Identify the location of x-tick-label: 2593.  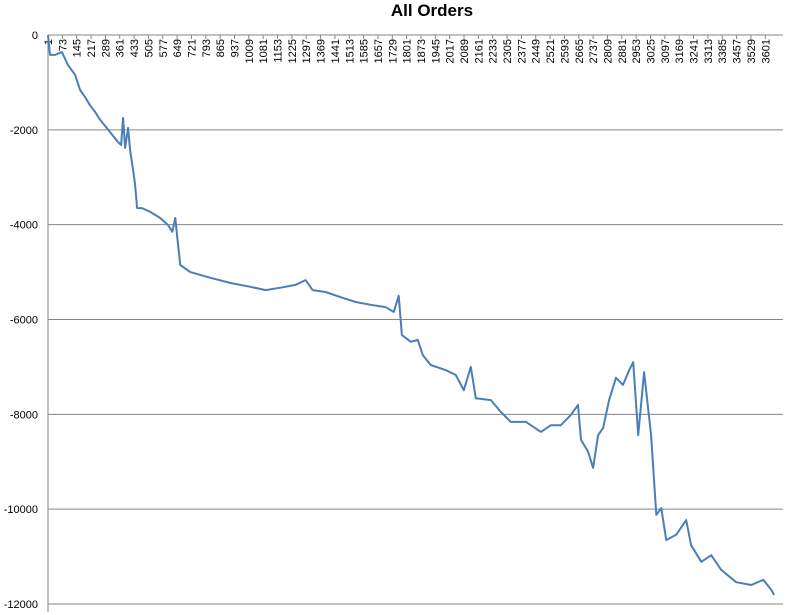
(565, 51).